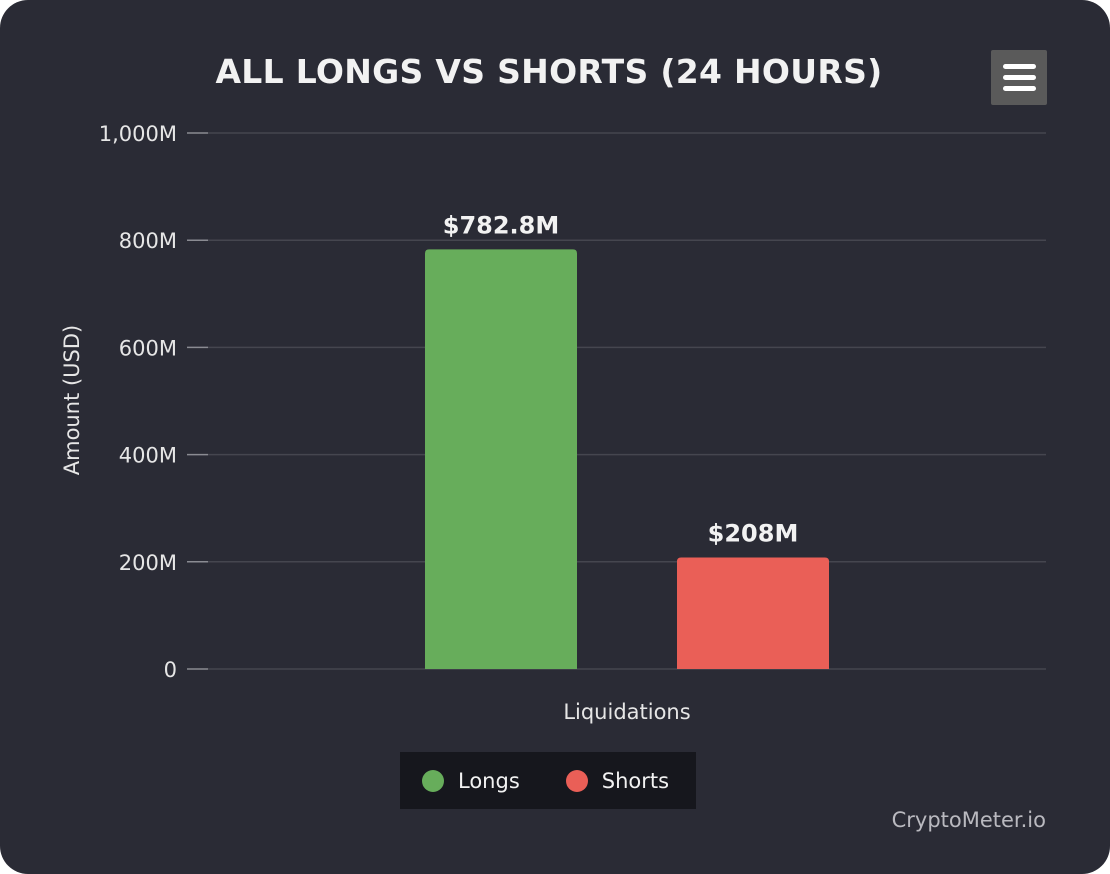 This screenshot has width=1110, height=874. I want to click on data-label-shorts: $208M, so click(753, 534).